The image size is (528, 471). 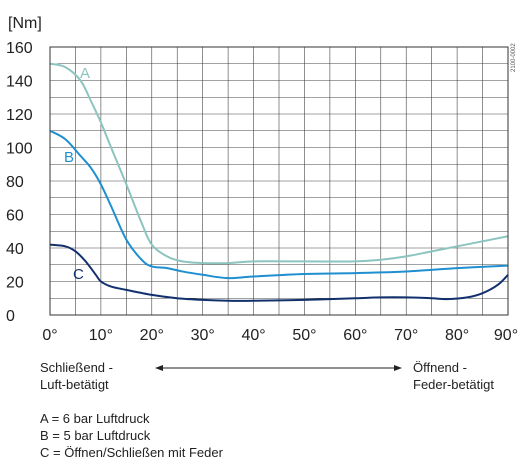 I want to click on x-tick-label: 0°, so click(x=49, y=335).